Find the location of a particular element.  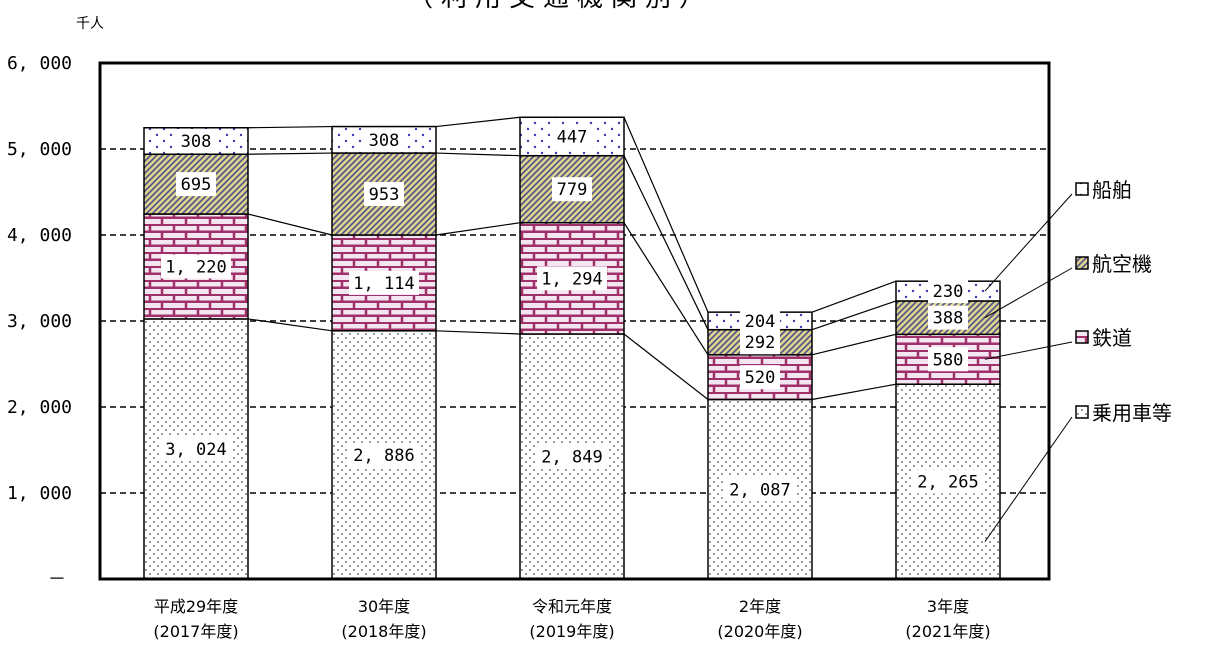

data-label: 580 is located at coordinates (948, 360).